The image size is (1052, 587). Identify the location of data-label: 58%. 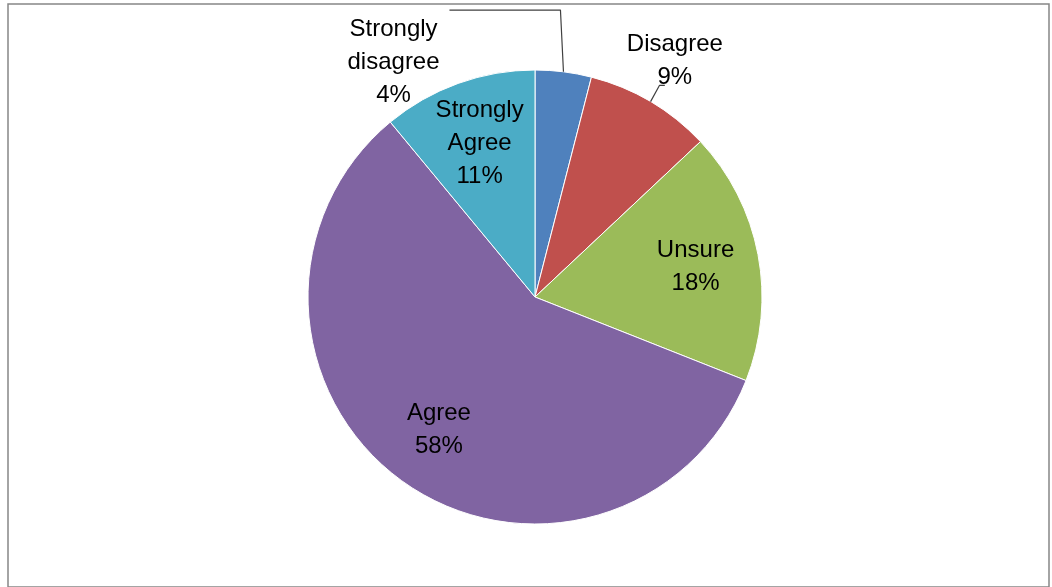
(438, 444).